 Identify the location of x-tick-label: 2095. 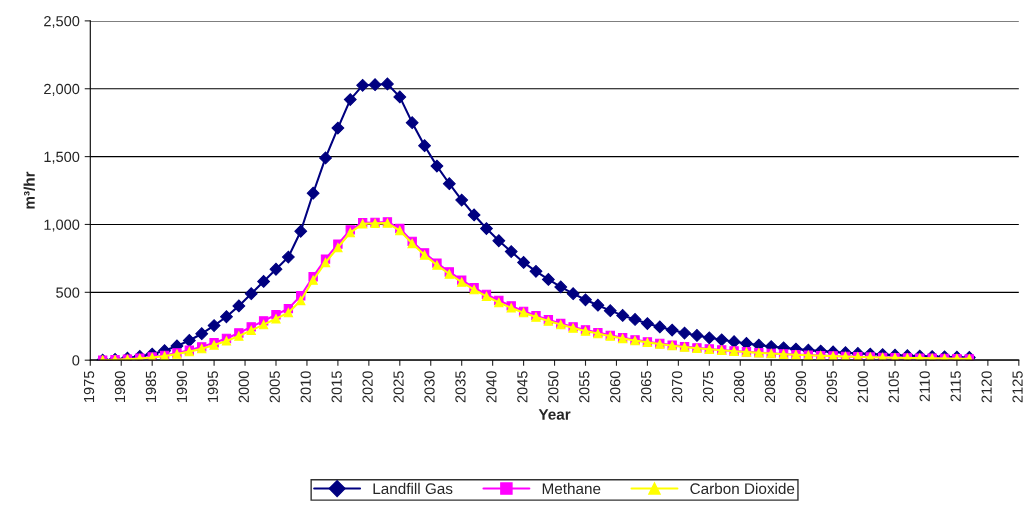
(832, 387).